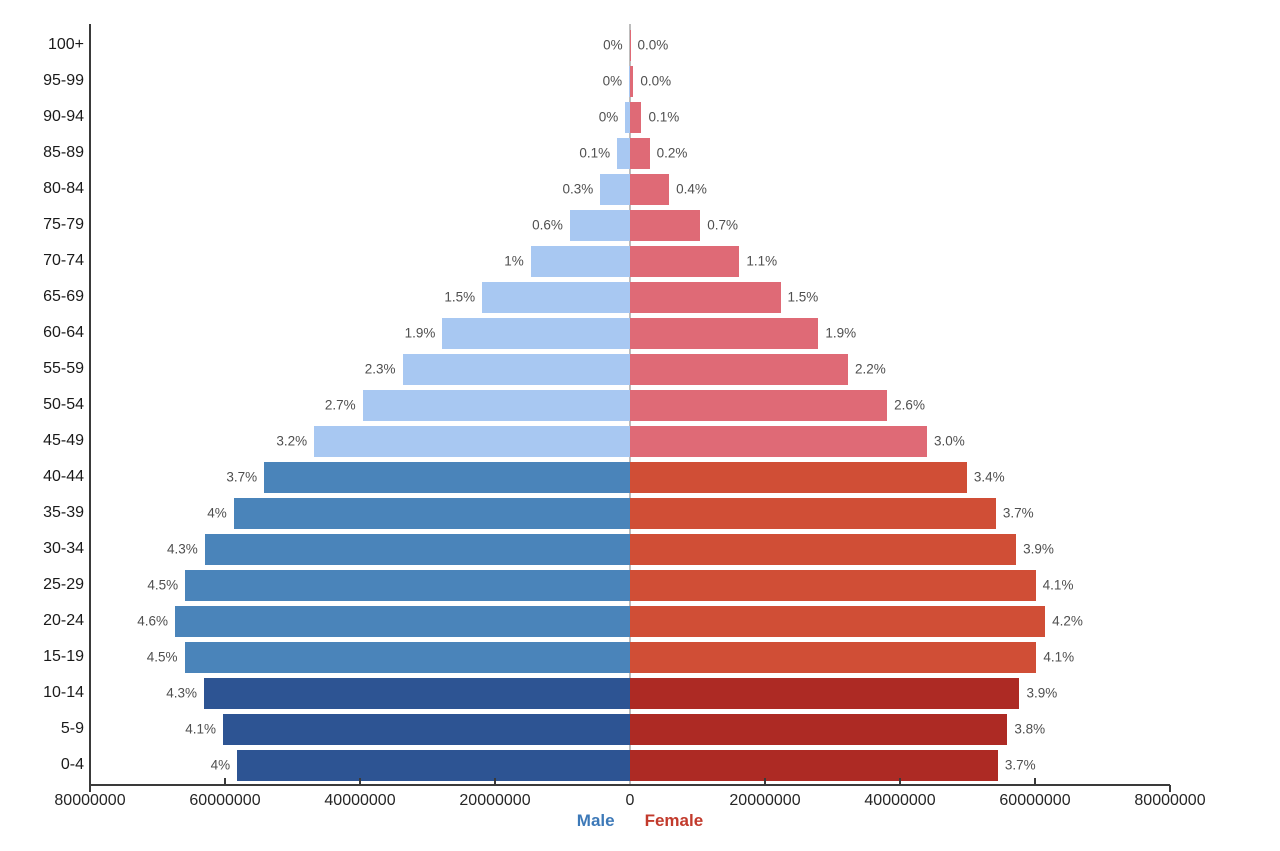  What do you see at coordinates (595, 820) in the screenshot?
I see `legend-item-male: Male` at bounding box center [595, 820].